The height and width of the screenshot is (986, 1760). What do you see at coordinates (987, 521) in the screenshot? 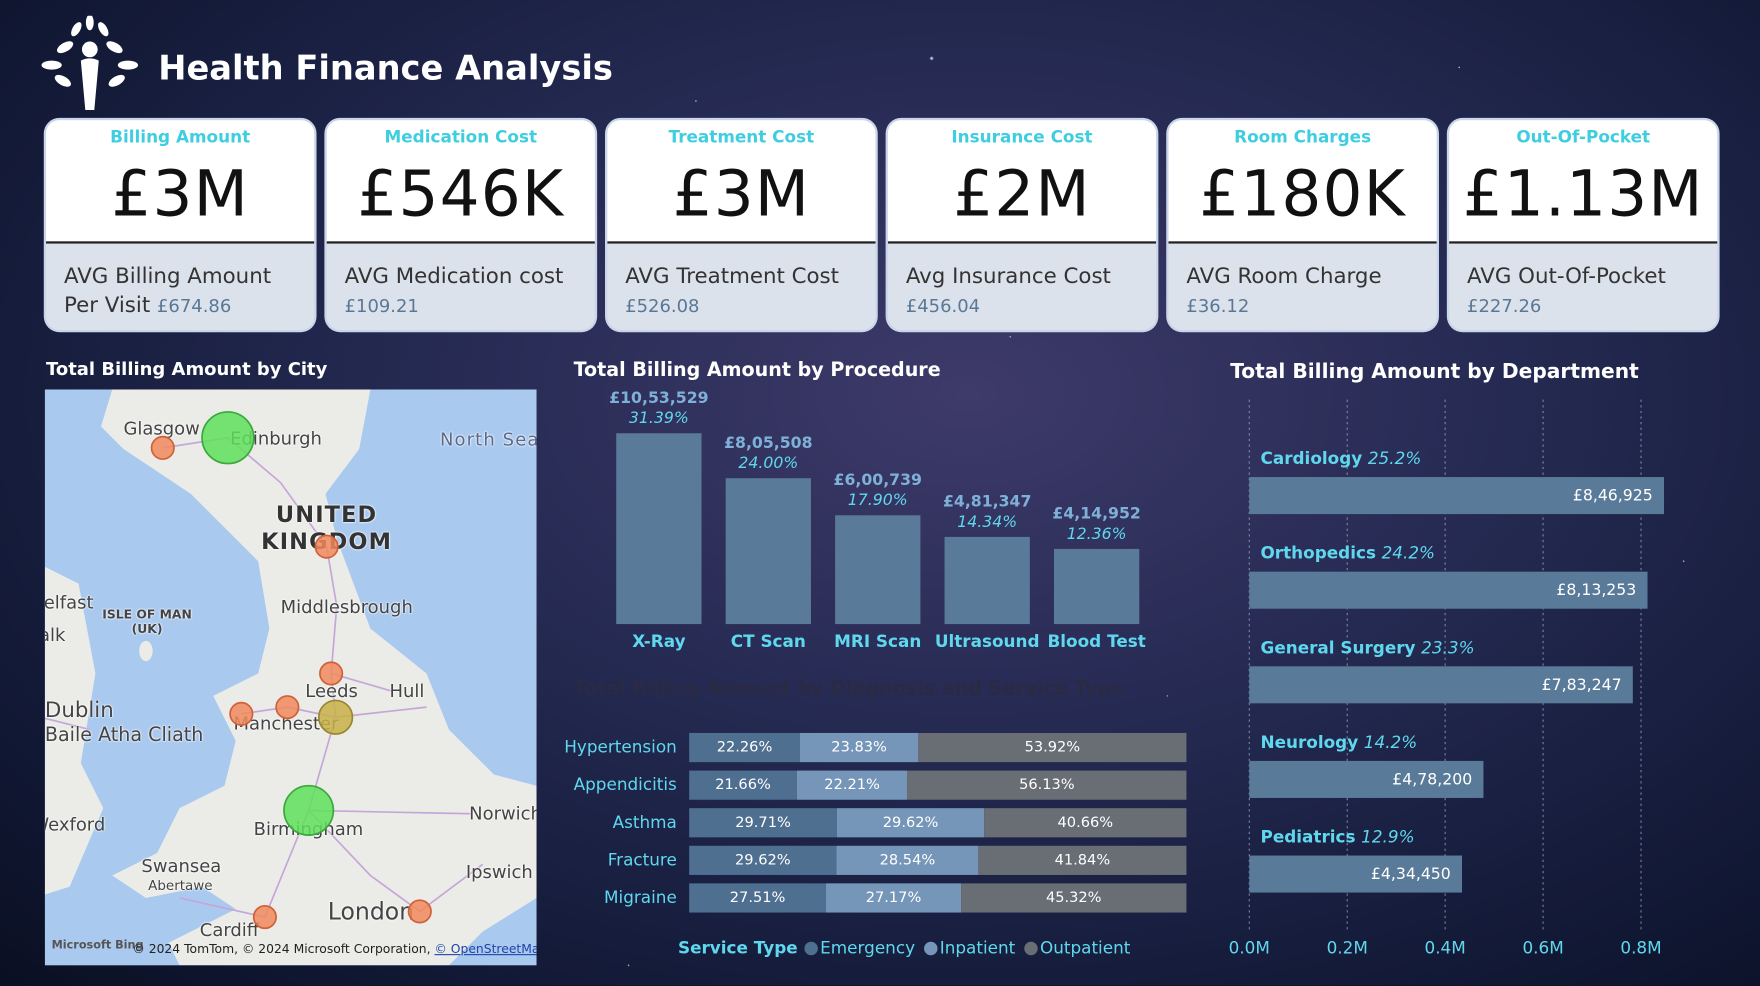
I see `share-label: 14.34%` at bounding box center [987, 521].